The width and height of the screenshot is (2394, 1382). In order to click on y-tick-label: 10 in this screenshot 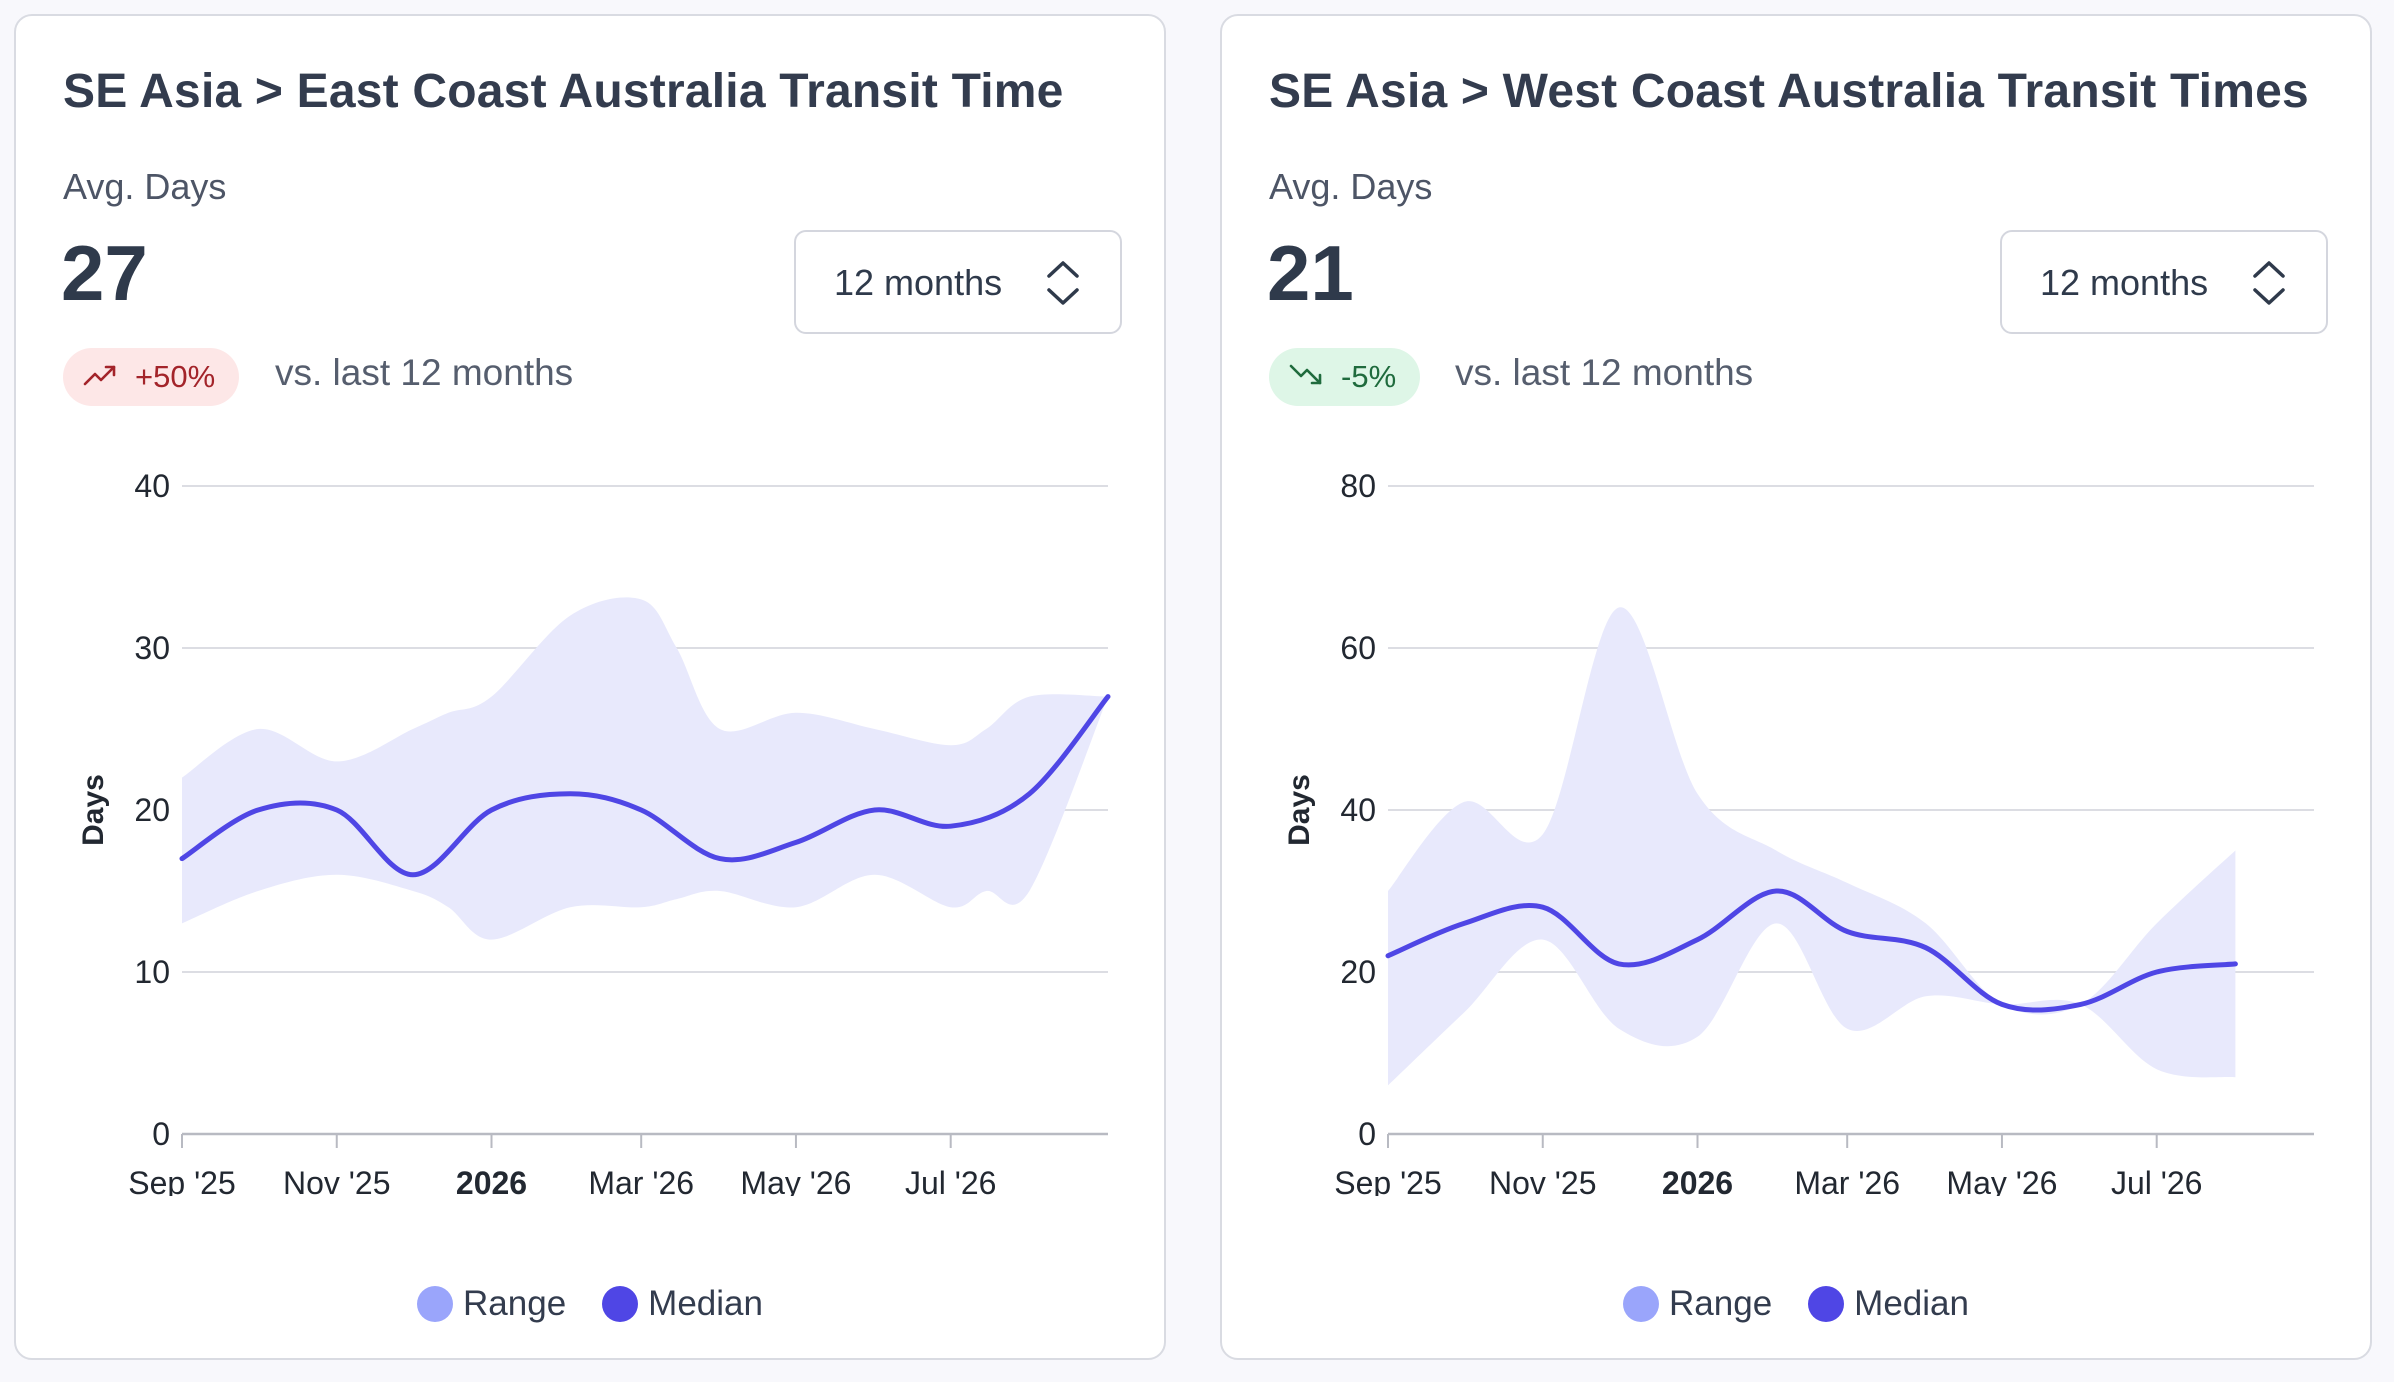, I will do `click(152, 972)`.